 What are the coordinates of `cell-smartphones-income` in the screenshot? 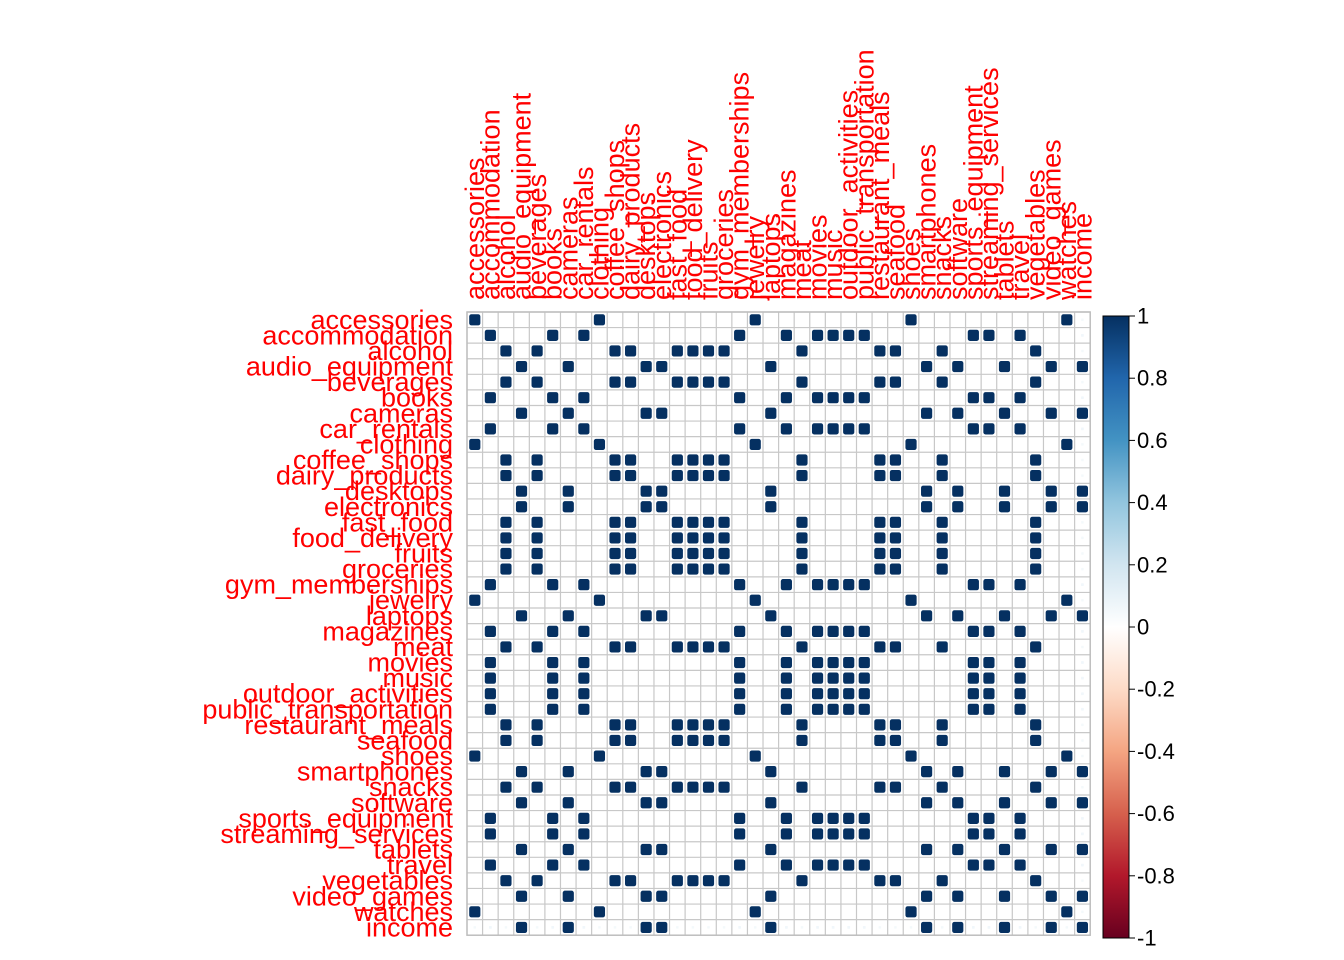 It's located at (1082, 772).